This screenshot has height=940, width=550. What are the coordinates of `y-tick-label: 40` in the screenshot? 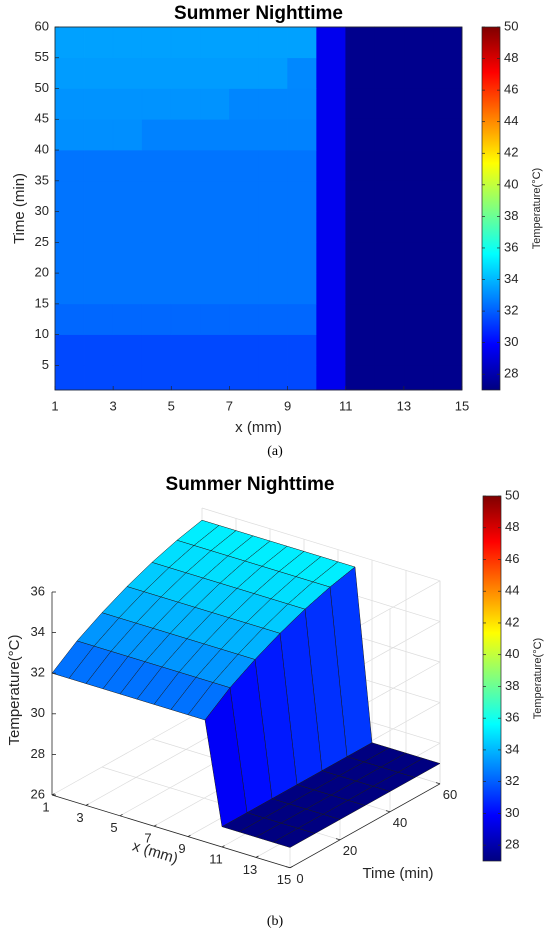 It's located at (42, 148).